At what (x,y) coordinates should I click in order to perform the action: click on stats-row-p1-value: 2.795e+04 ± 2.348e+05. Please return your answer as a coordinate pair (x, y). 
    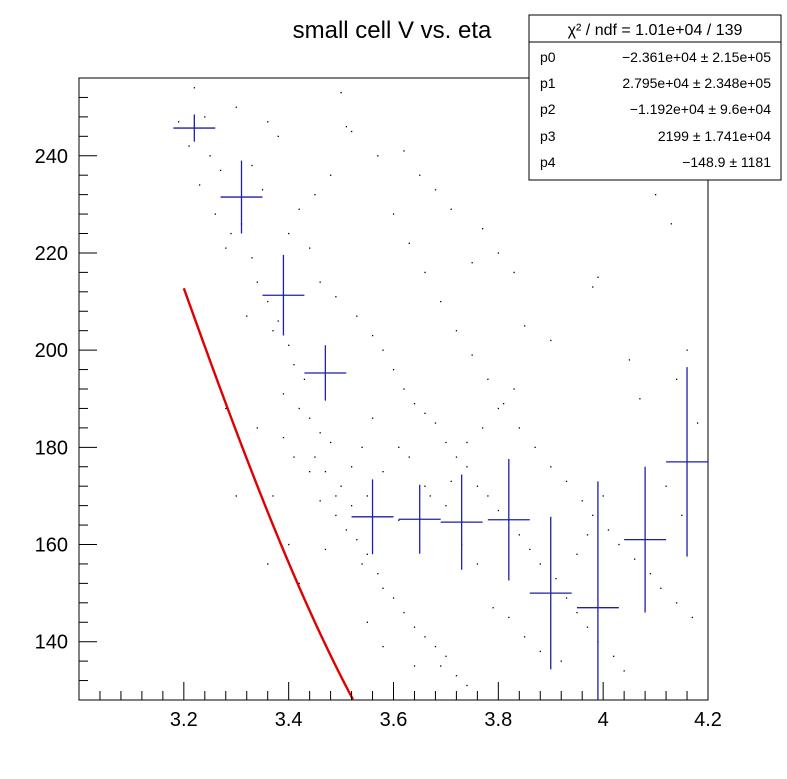
    Looking at the image, I should click on (696, 83).